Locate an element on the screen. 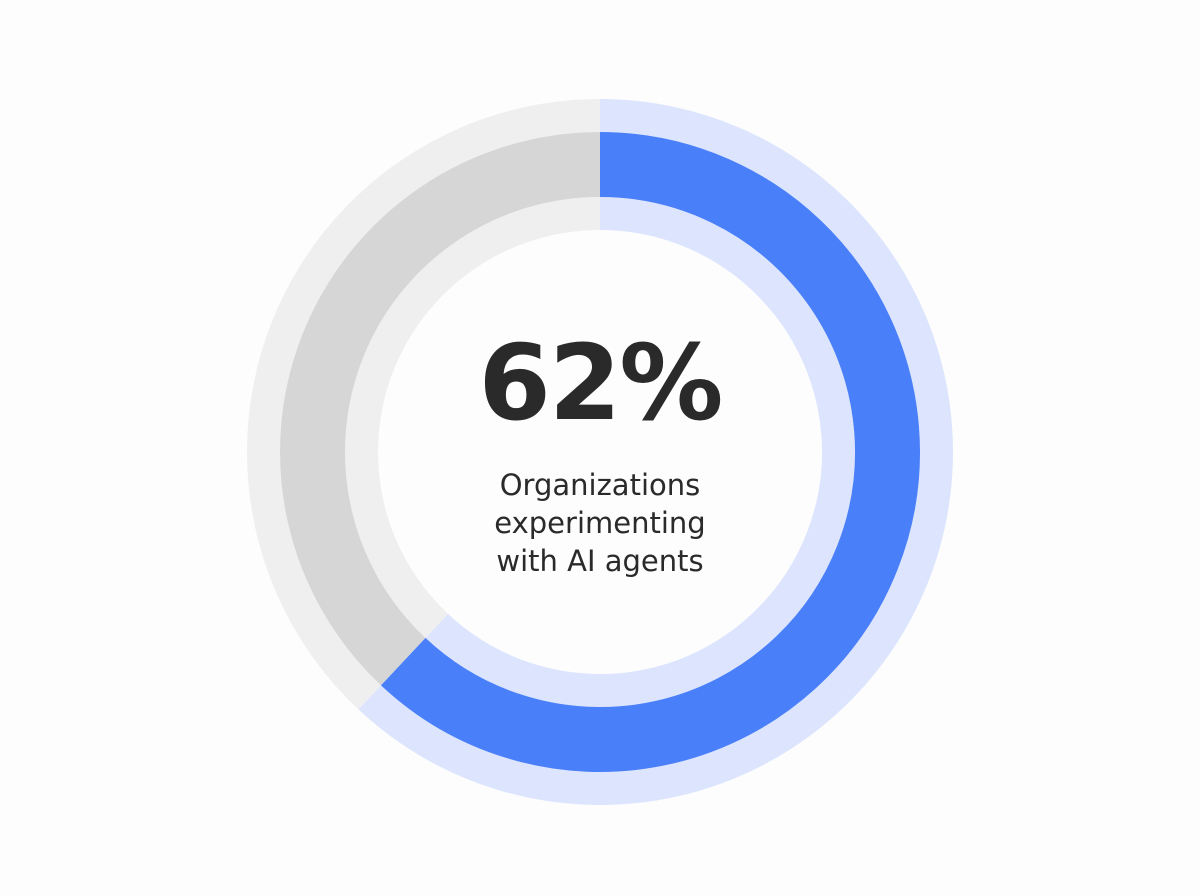 The image size is (1200, 896). segment-halo is located at coordinates (473, 417).